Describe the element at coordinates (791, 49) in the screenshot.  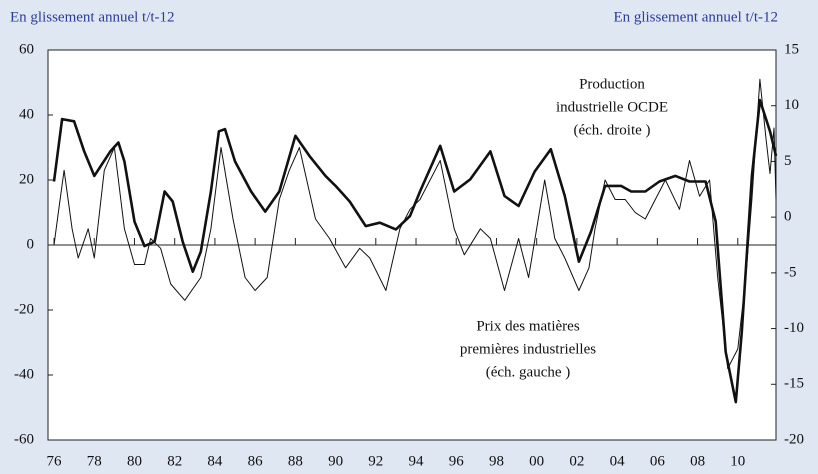
I see `y2-tick-label: 15` at that location.